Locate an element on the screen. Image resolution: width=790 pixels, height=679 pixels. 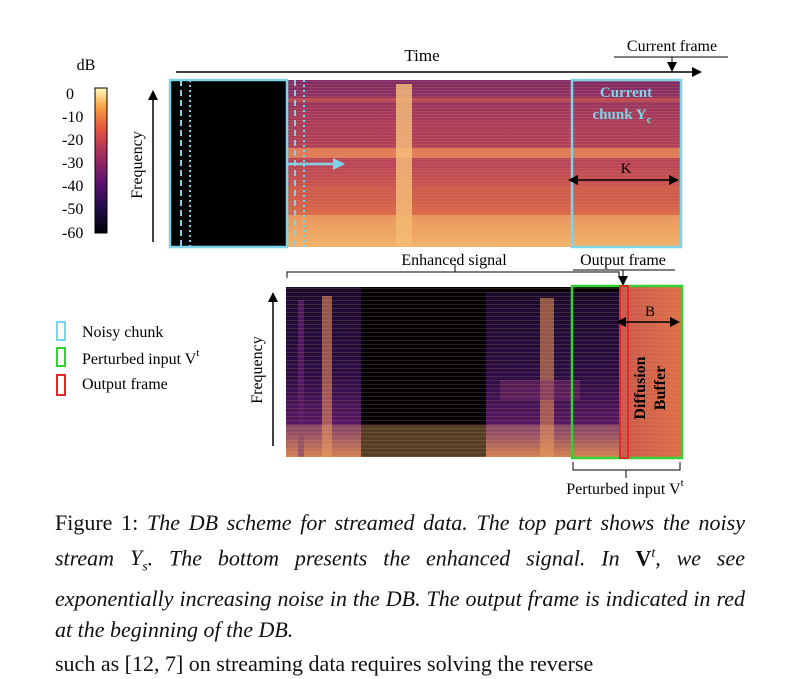
time-label: Time is located at coordinates (421, 55).